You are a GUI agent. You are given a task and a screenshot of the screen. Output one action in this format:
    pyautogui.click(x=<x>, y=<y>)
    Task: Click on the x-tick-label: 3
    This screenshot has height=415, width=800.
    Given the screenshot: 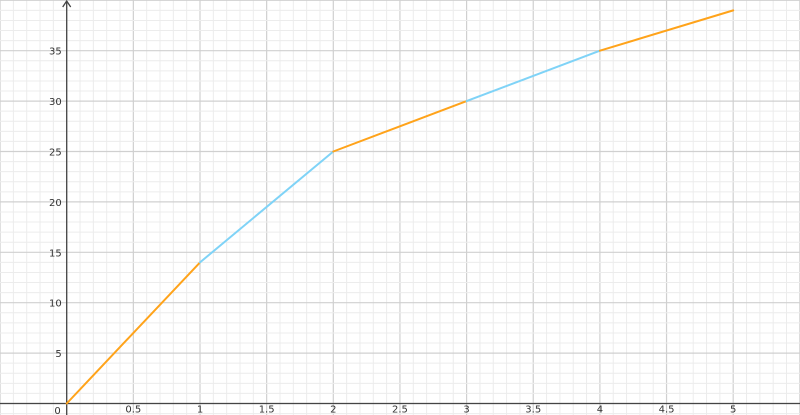 What is the action you would take?
    pyautogui.click(x=466, y=410)
    